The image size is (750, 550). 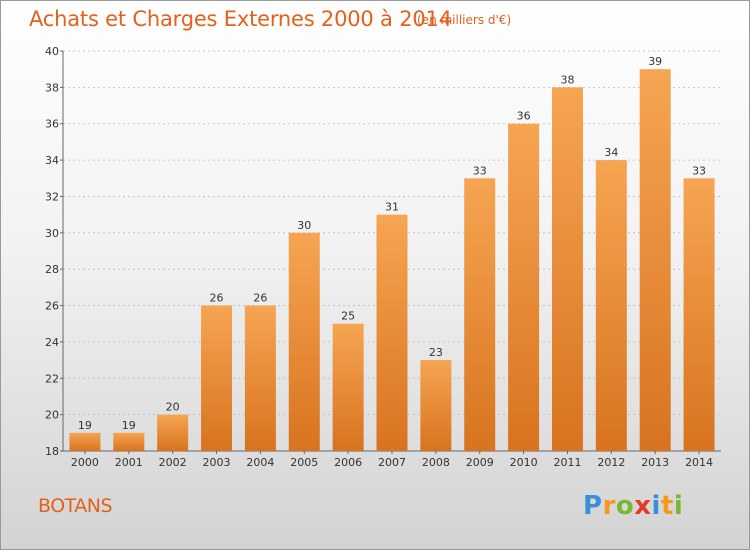 I want to click on x-tick-label: 2008, so click(x=436, y=462).